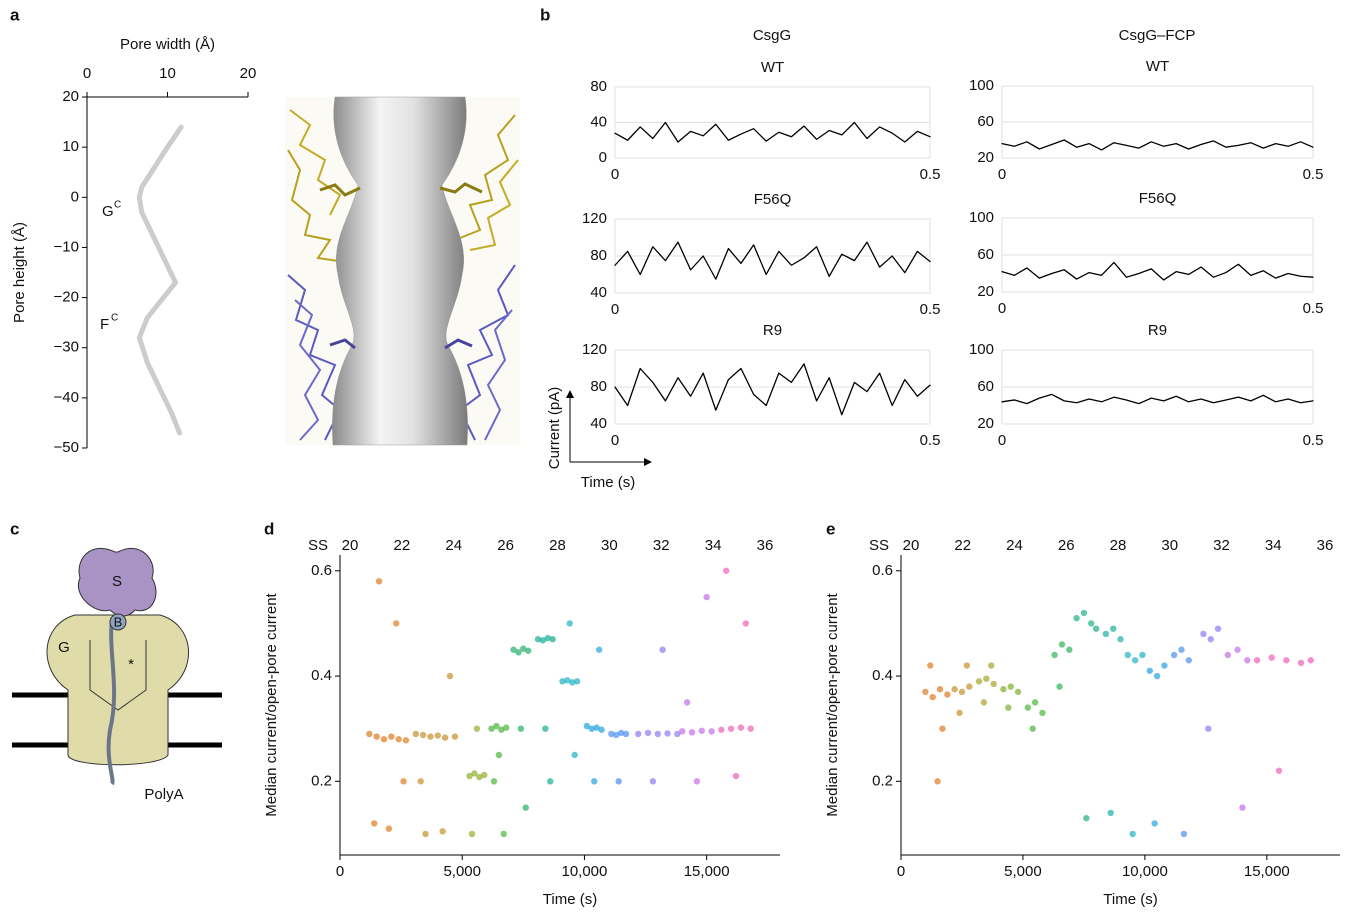 The height and width of the screenshot is (915, 1346). I want to click on panel-letter: e, so click(830, 528).